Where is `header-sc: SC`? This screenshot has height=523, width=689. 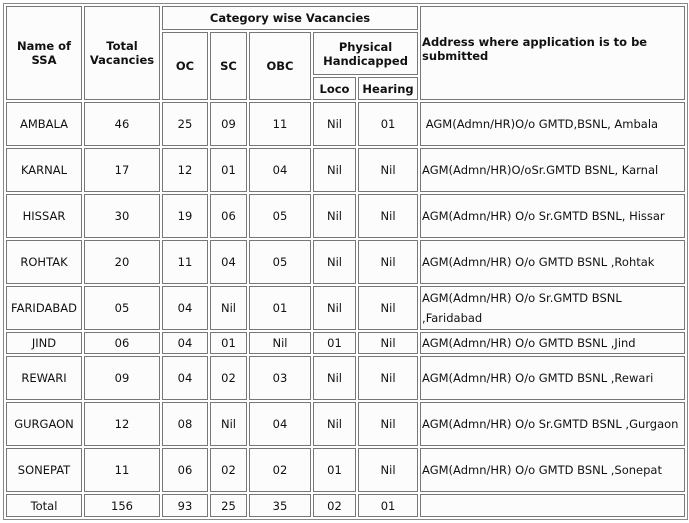 header-sc: SC is located at coordinates (228, 66).